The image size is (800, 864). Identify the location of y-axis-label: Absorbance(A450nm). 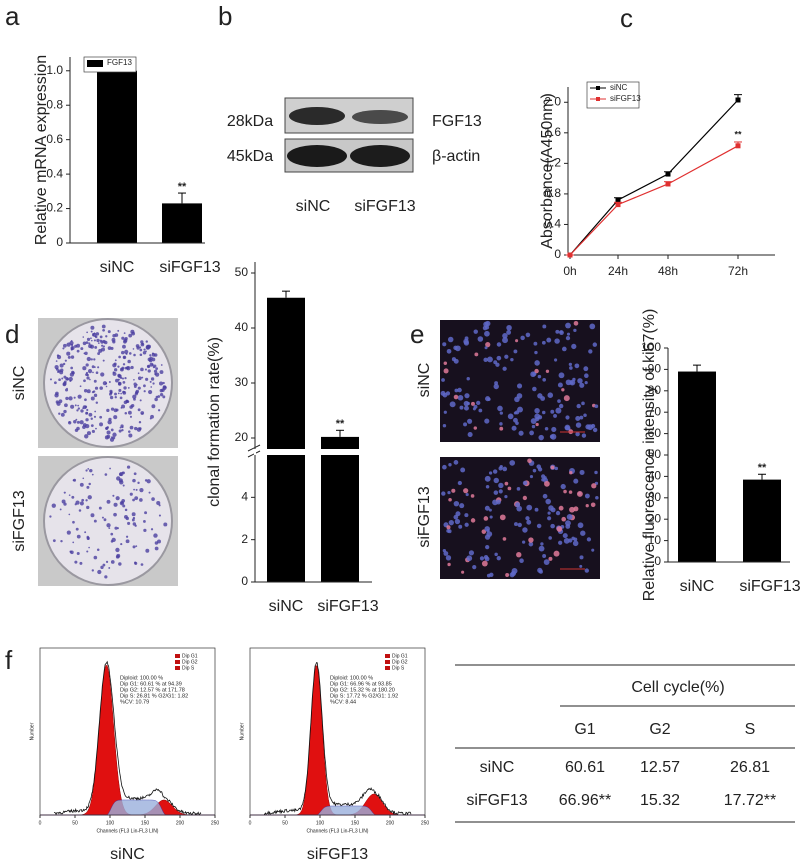
(547, 171).